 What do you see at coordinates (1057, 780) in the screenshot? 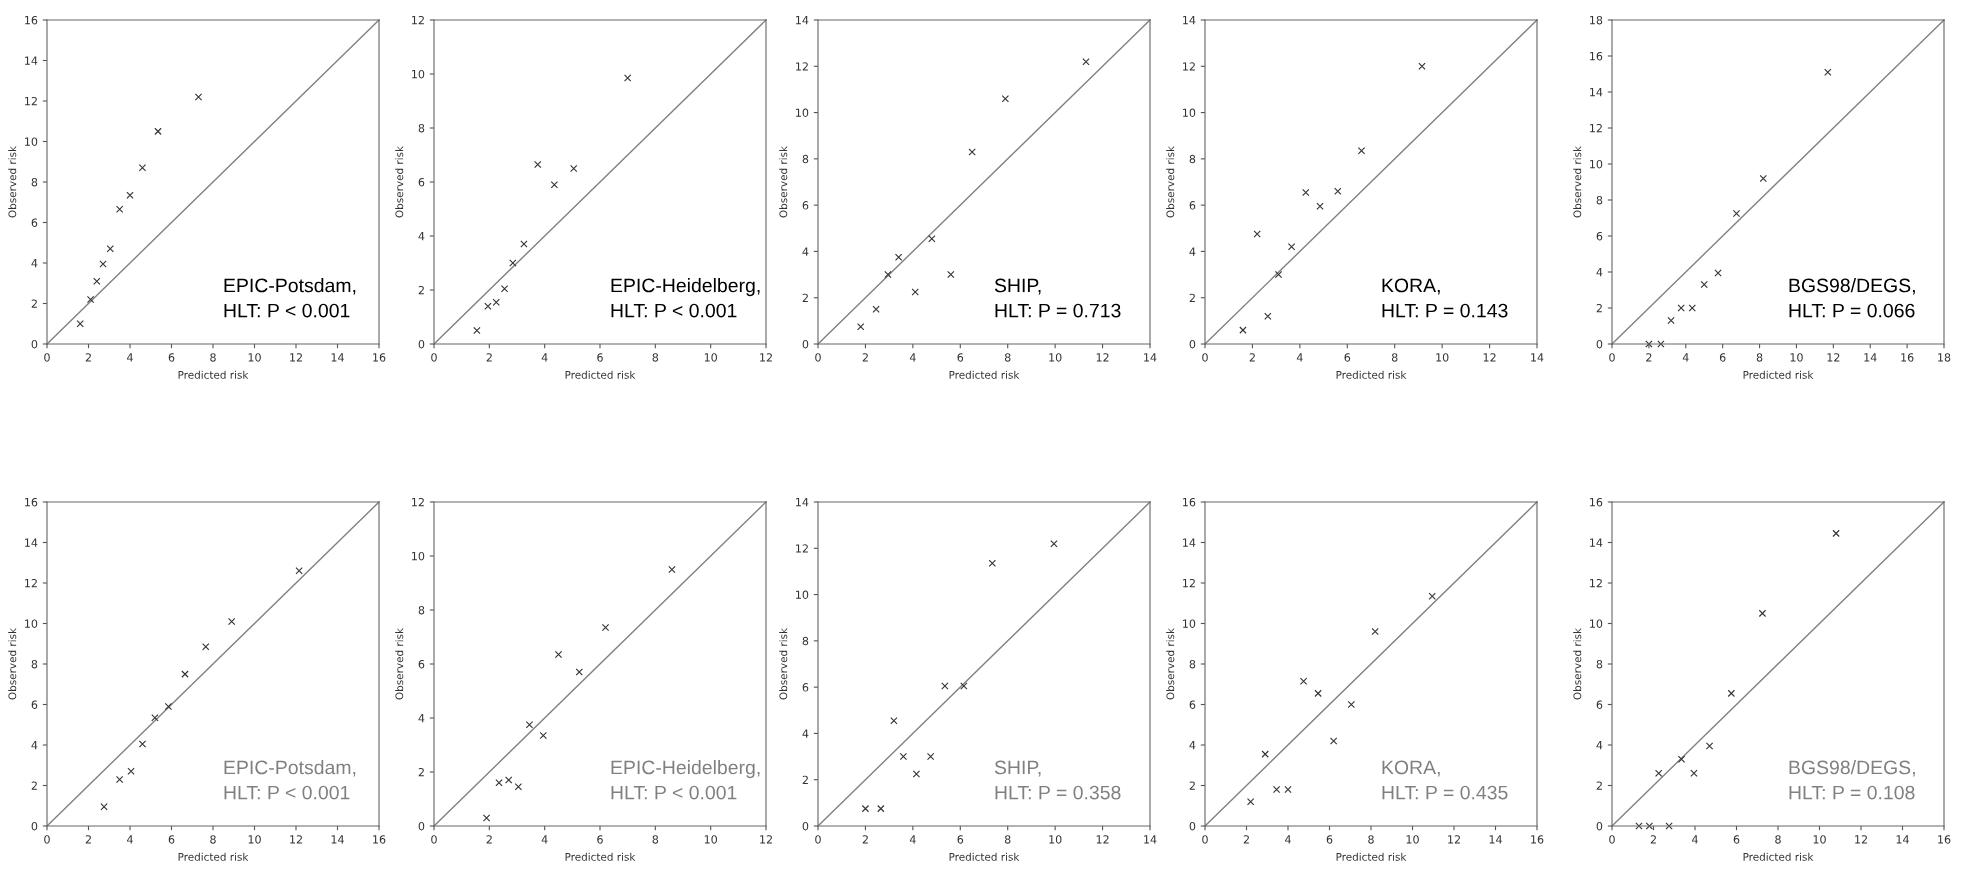
I see `annotation: SHIP, HLT: P = 0.358` at bounding box center [1057, 780].